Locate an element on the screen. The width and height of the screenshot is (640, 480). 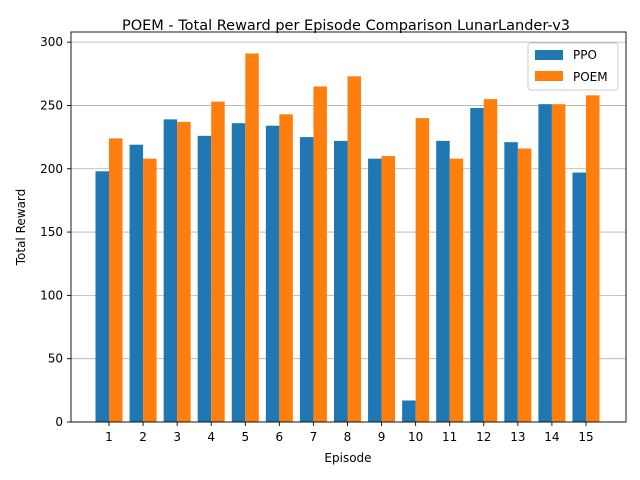
x-tick-label: 8 is located at coordinates (348, 437).